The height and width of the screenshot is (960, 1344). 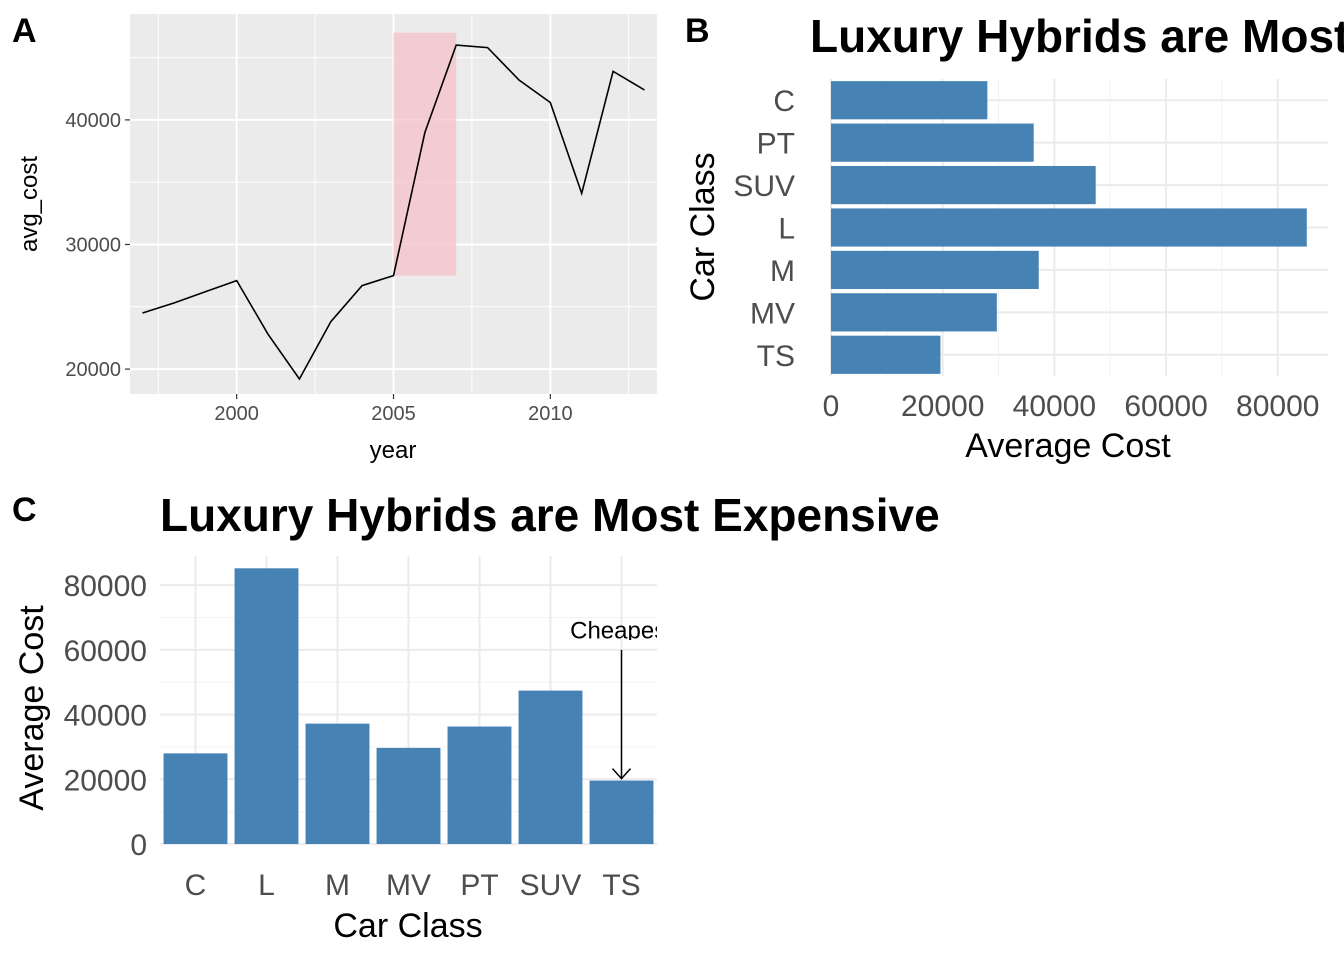 I want to click on series-line, so click(x=393, y=212).